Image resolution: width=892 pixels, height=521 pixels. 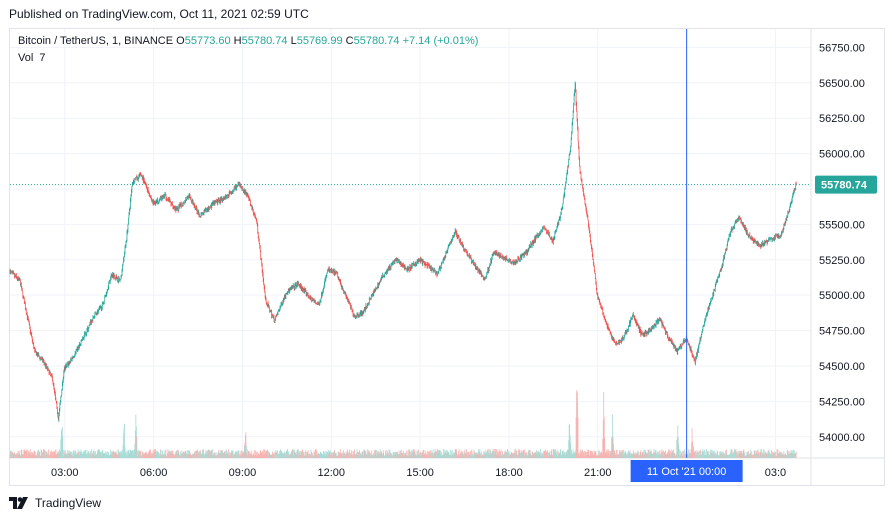 What do you see at coordinates (332, 473) in the screenshot?
I see `x-tick-label: 12:00` at bounding box center [332, 473].